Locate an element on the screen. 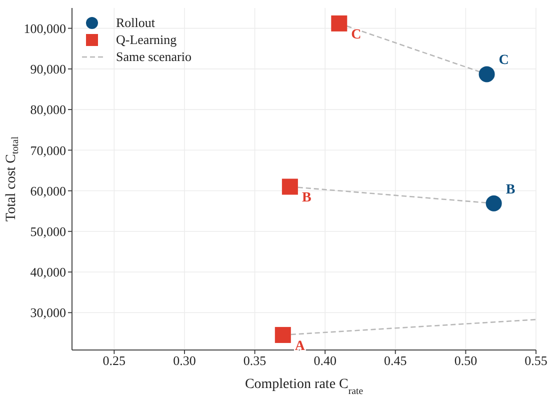 This screenshot has height=398, width=550. y-tick-label: 30,000 is located at coordinates (48, 312).